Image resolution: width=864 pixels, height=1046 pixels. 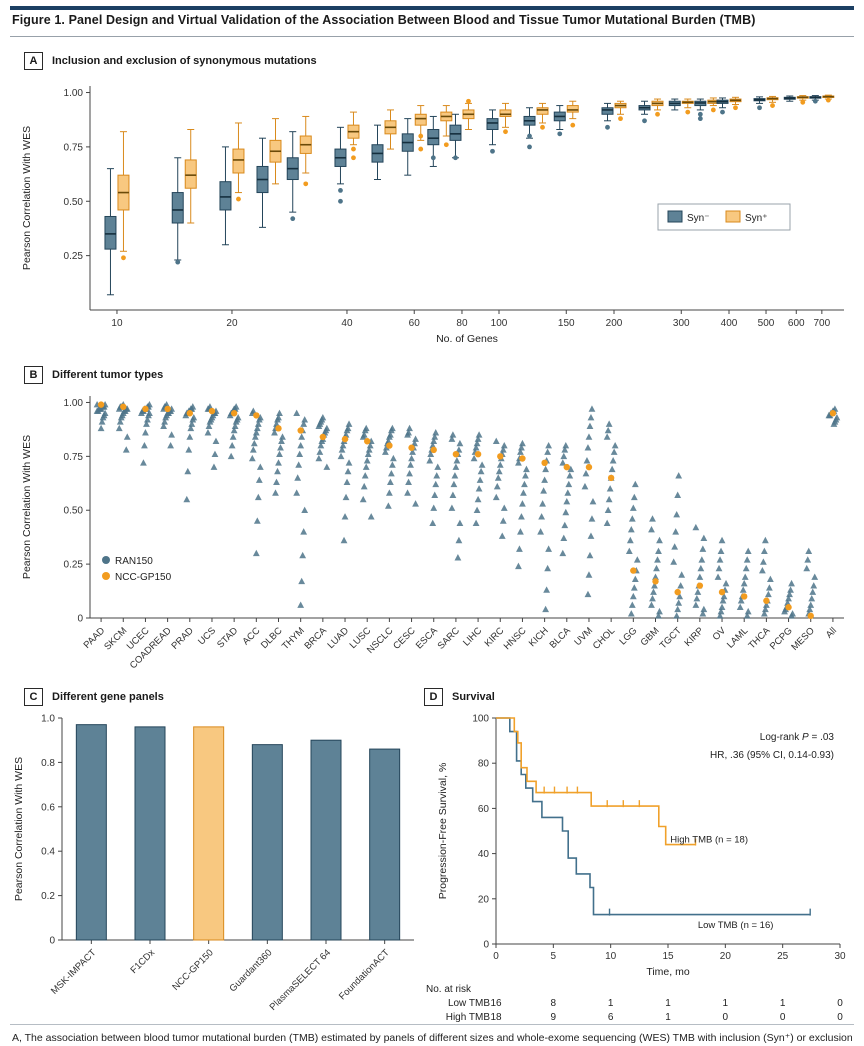 What do you see at coordinates (566, 323) in the screenshot?
I see `x-tick-label: 150` at bounding box center [566, 323].